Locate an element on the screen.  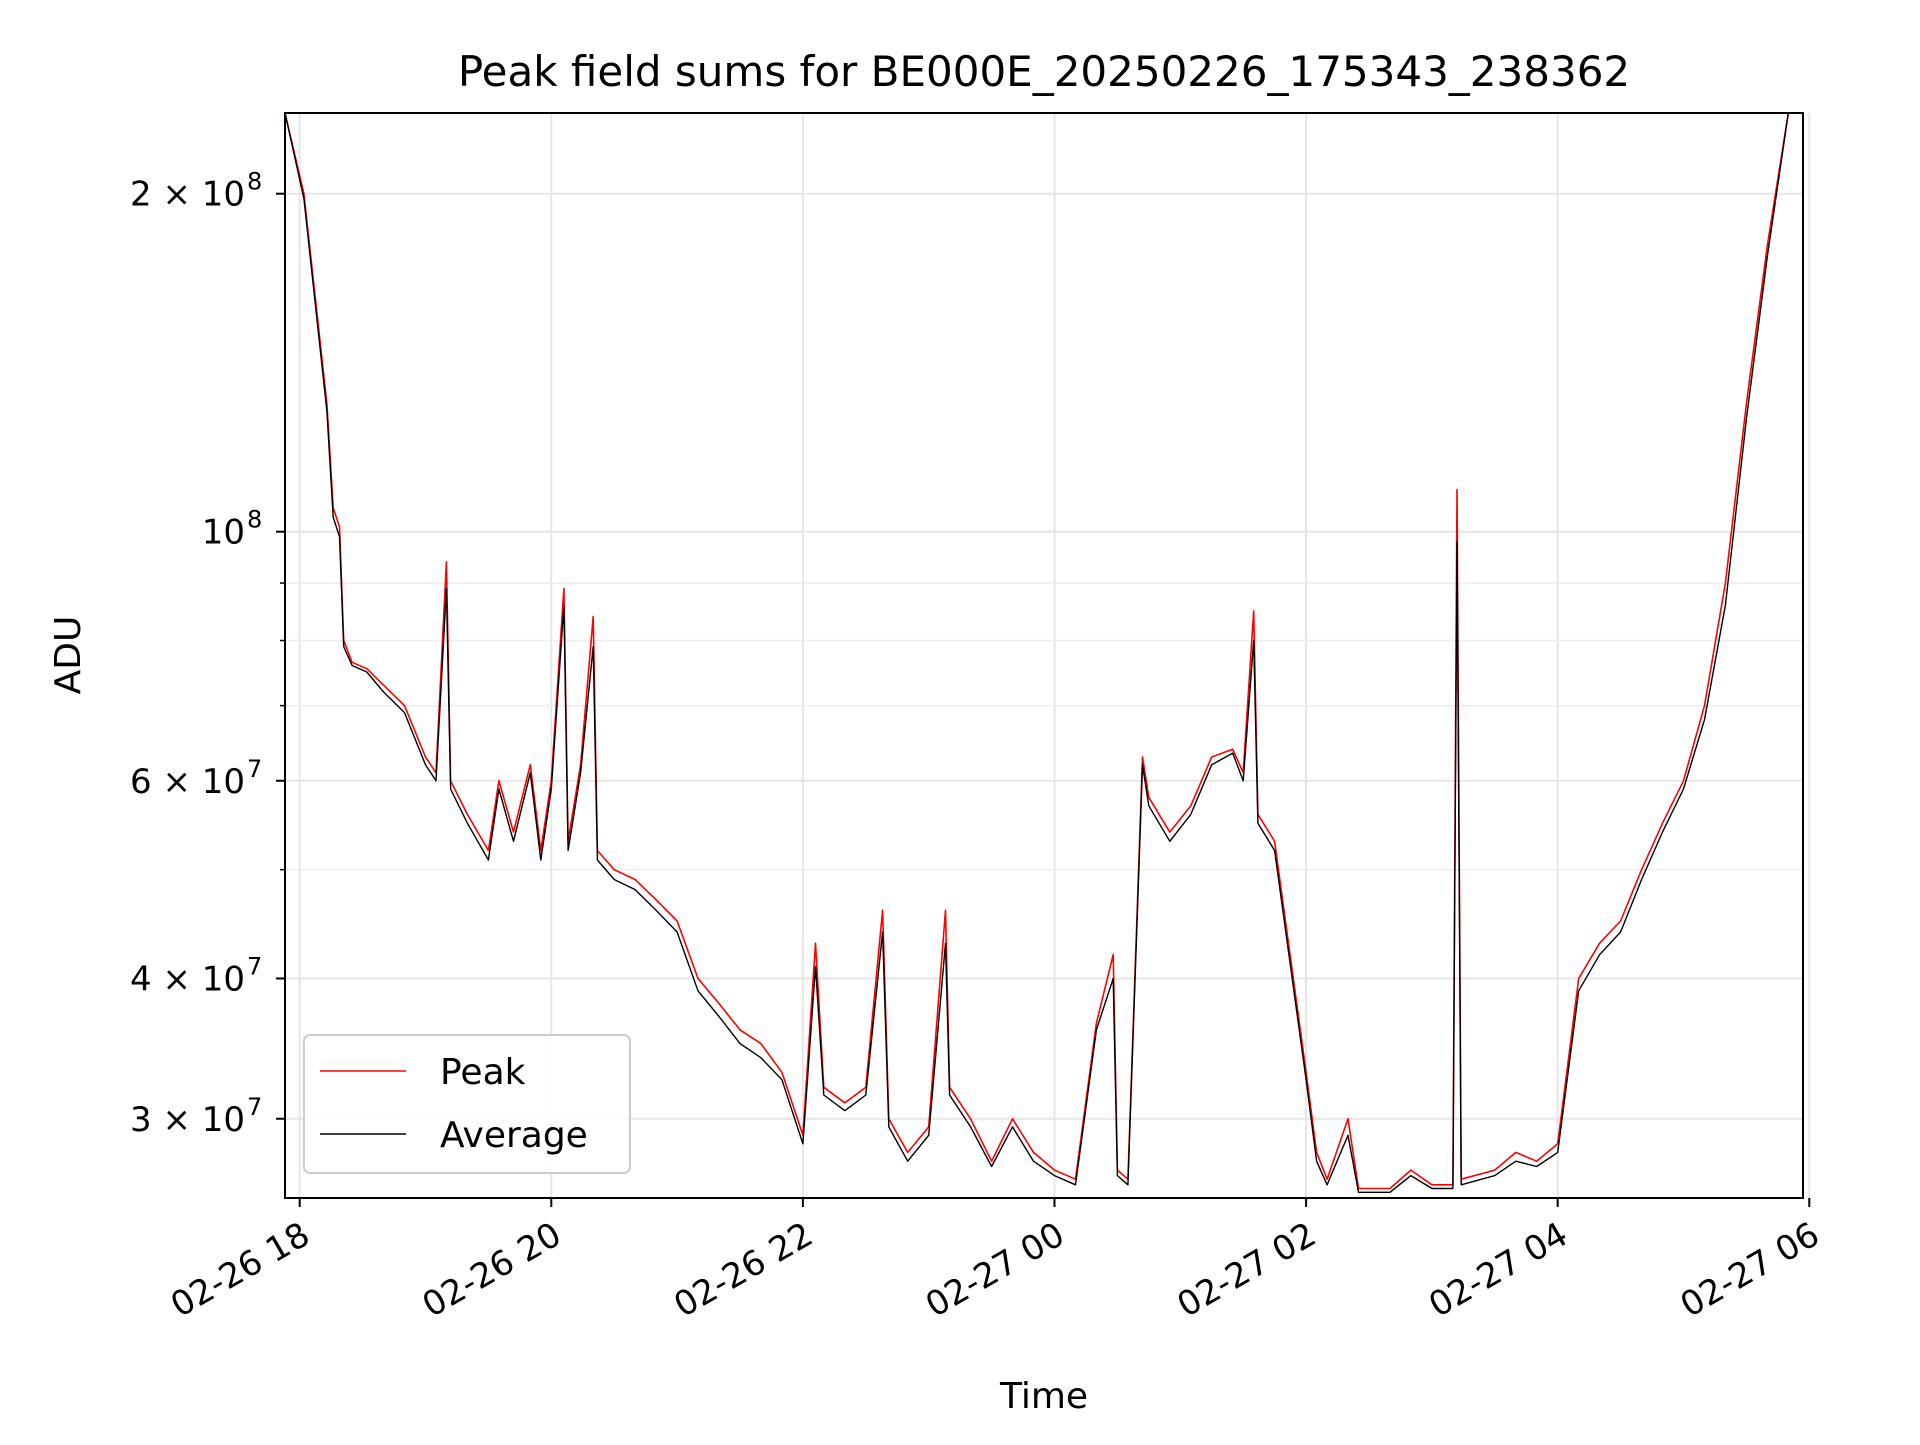
x-axis-label: Time is located at coordinates (1043, 1396).